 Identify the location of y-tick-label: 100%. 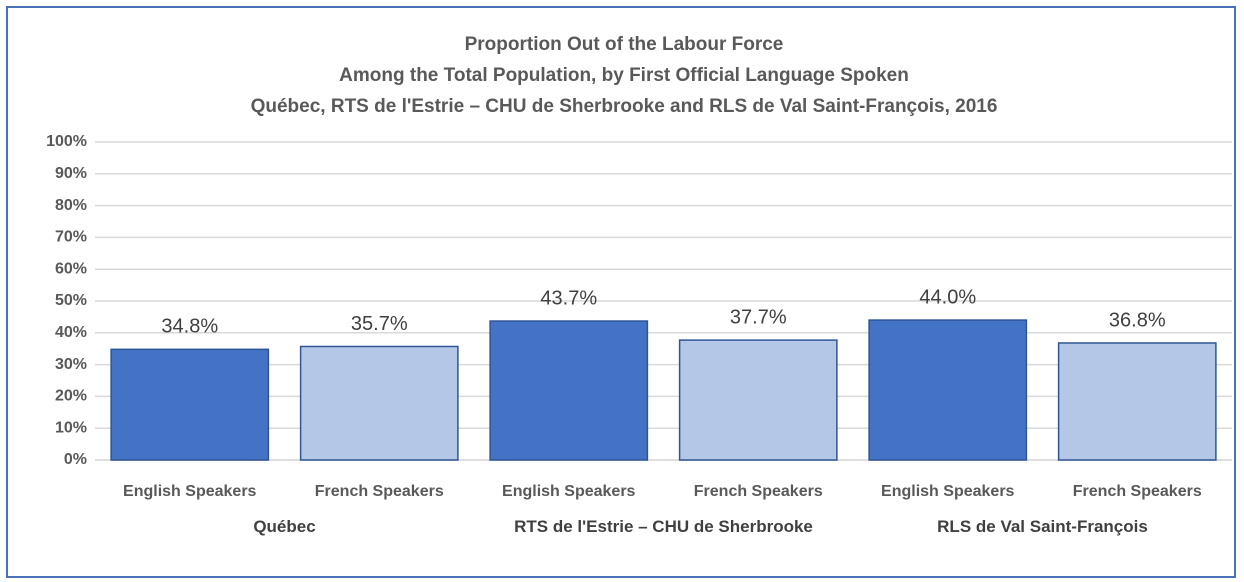
(66, 141).